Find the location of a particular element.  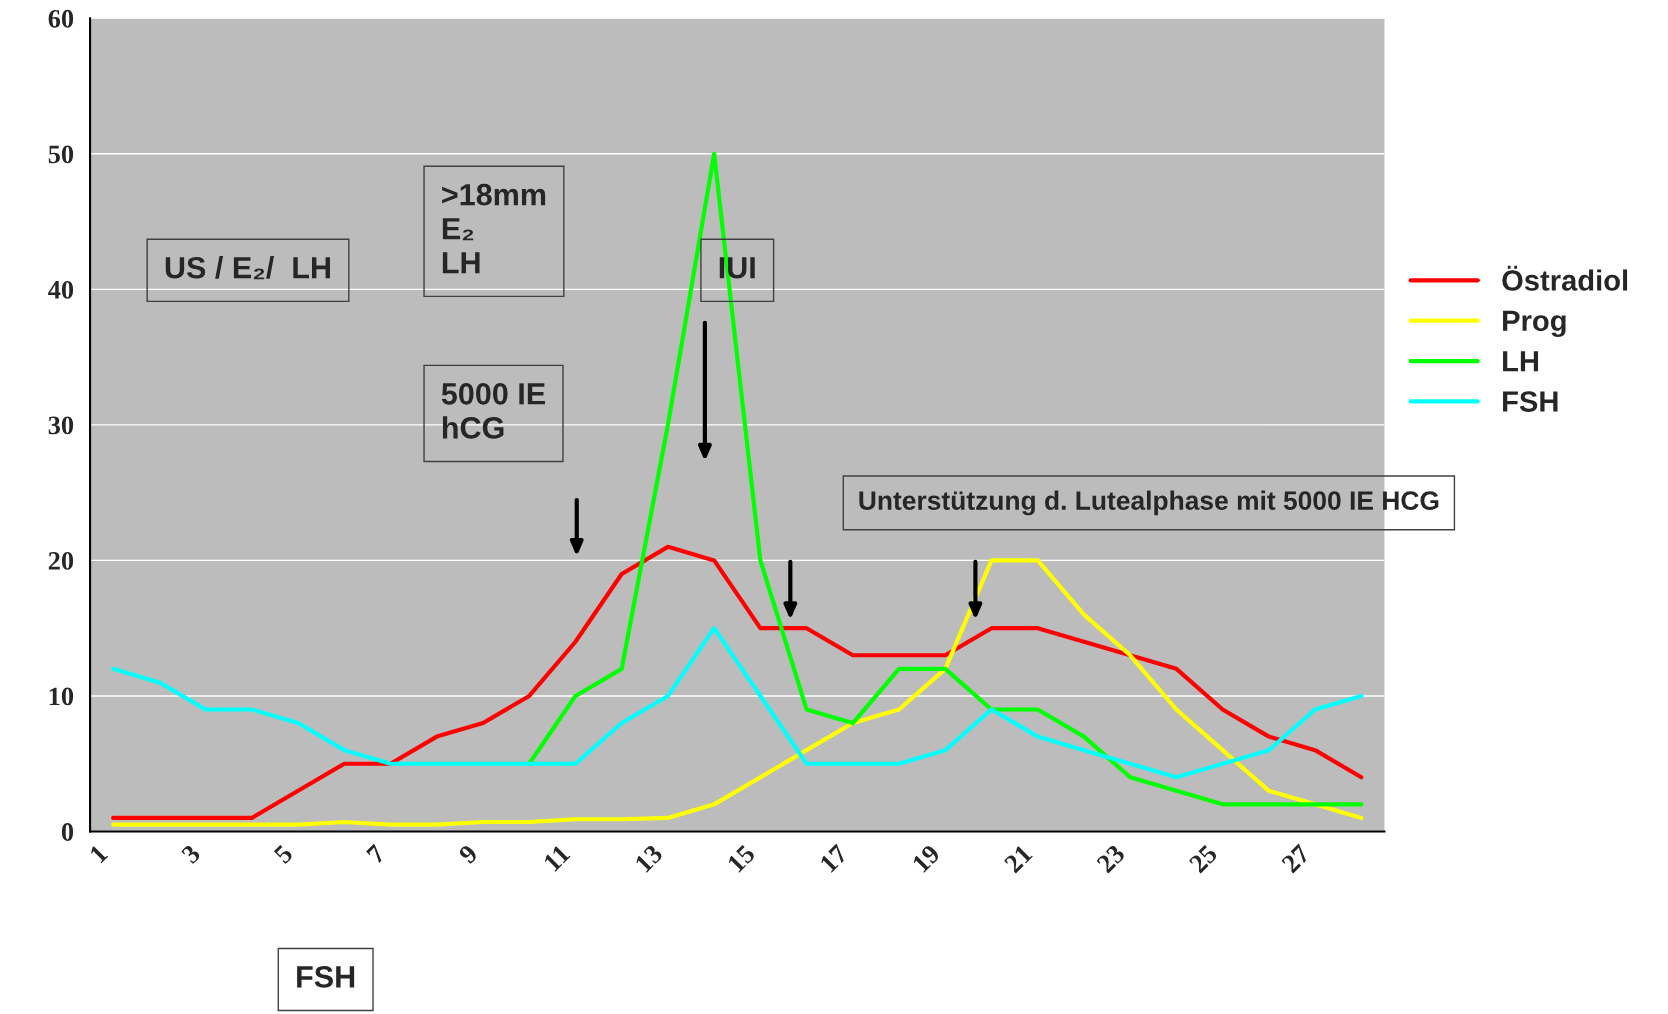

x-tick-label: 27 is located at coordinates (1295, 858).